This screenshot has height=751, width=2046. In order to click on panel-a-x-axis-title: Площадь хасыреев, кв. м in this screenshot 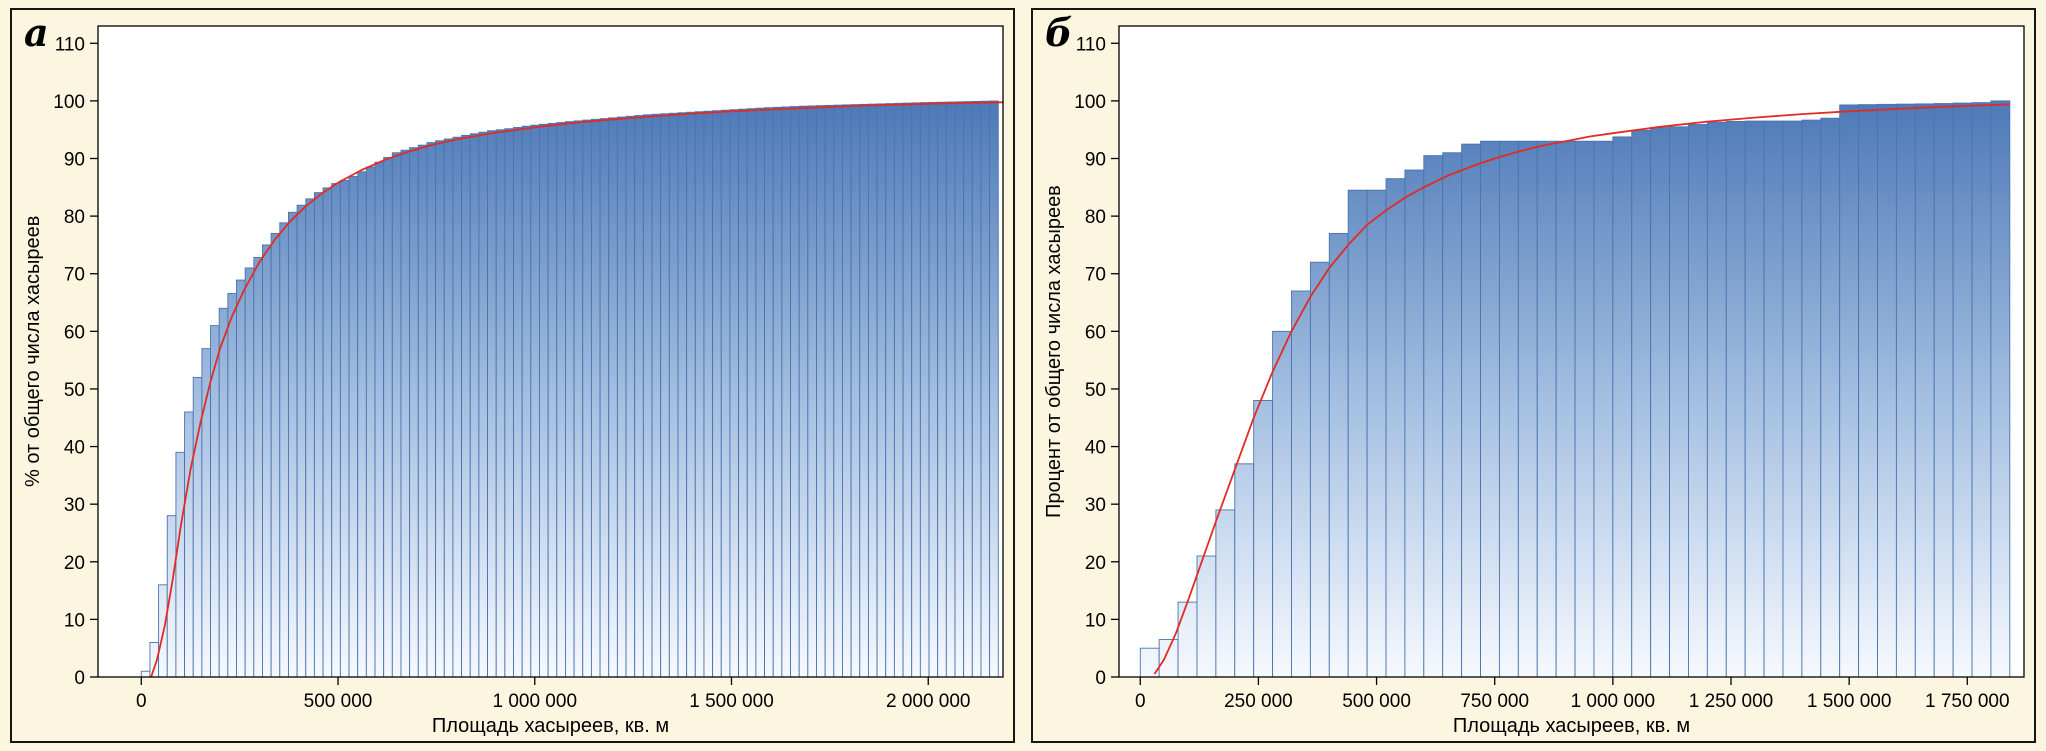, I will do `click(550, 726)`.